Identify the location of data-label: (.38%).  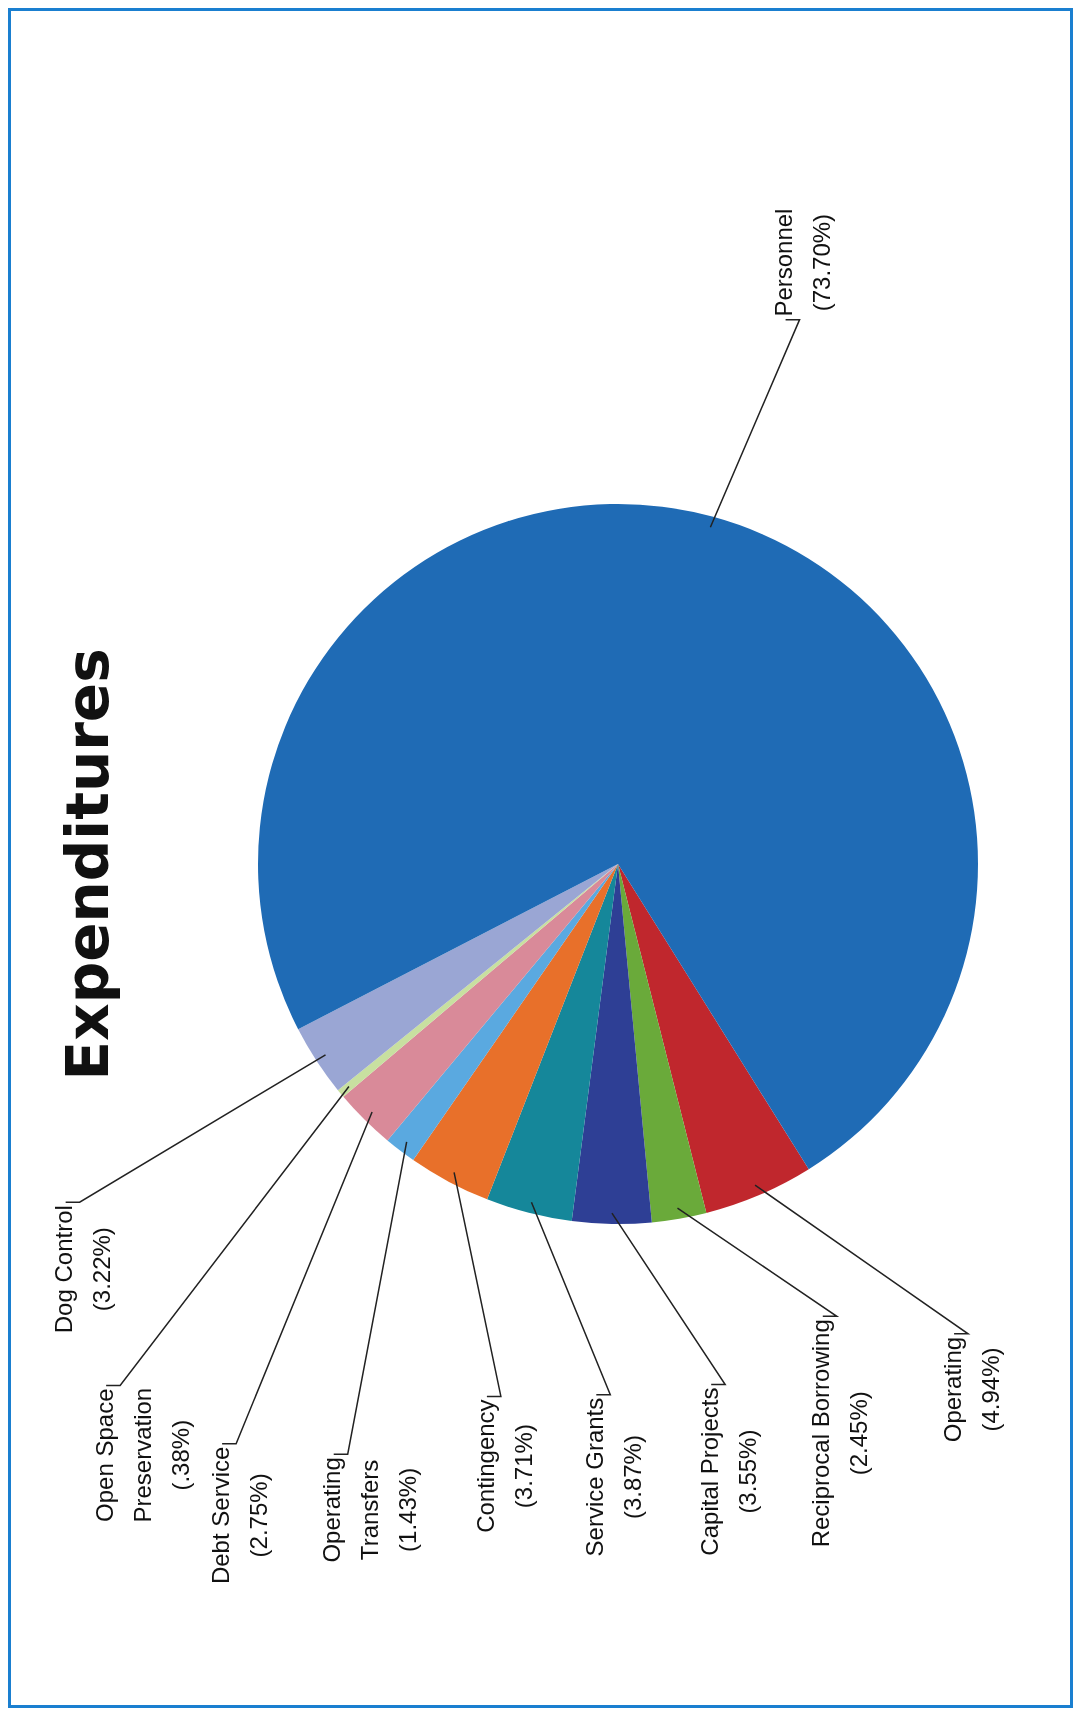
(180, 1455).